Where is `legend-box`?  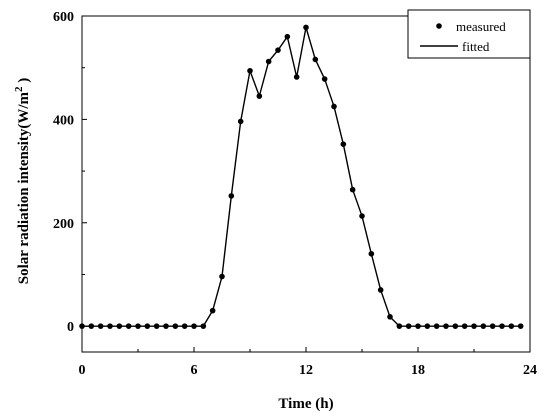 legend-box is located at coordinates (469, 34).